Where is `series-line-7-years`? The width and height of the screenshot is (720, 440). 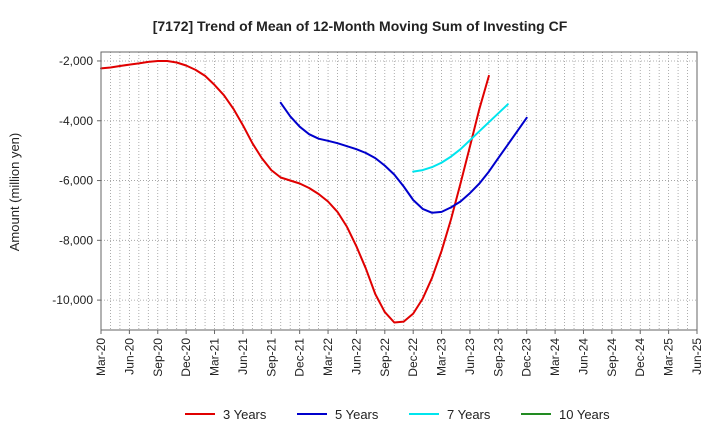
series-line-7-years is located at coordinates (460, 138).